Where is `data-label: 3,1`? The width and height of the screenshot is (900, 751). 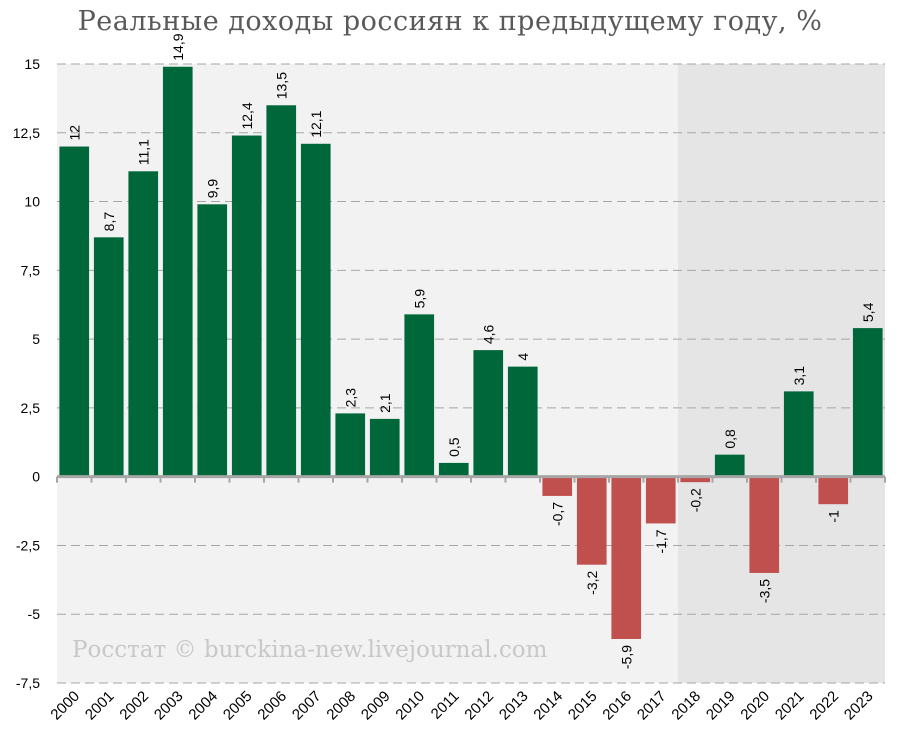
data-label: 3,1 is located at coordinates (799, 376).